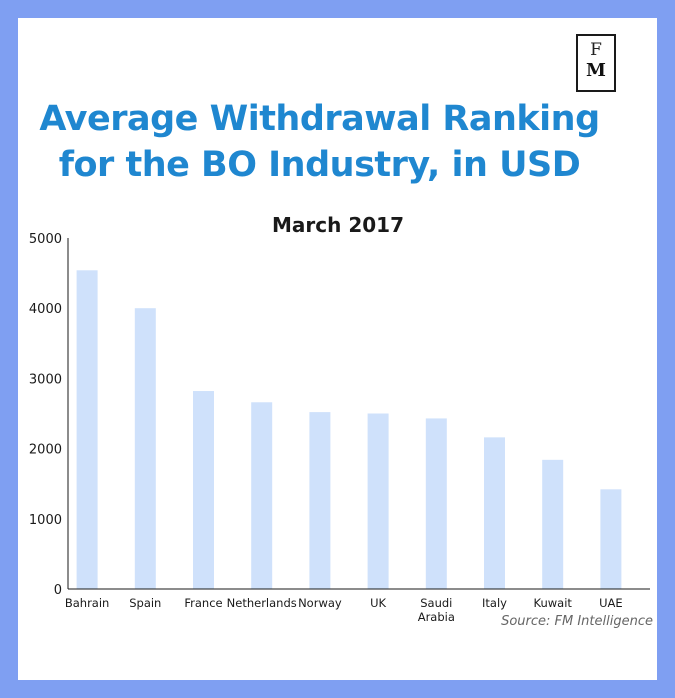 The width and height of the screenshot is (675, 698). Describe the element at coordinates (320, 500) in the screenshot. I see `bar-norway` at that location.